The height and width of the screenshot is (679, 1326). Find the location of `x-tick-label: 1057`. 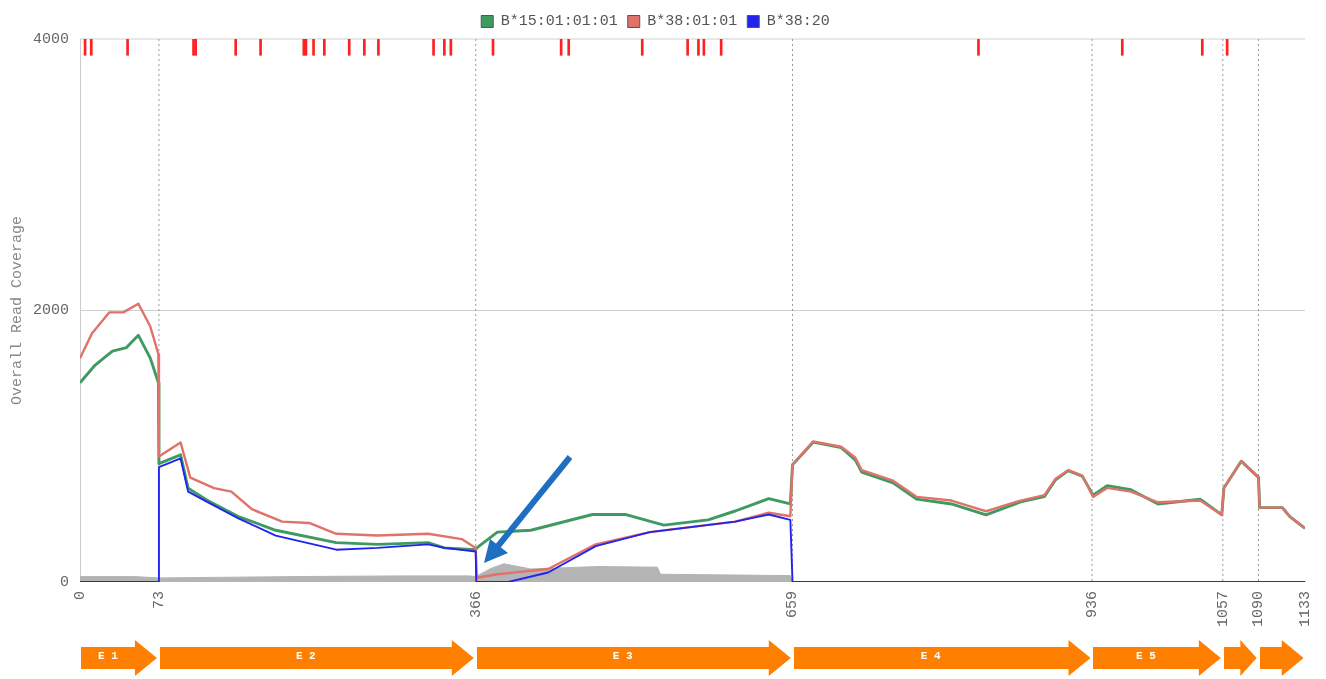

x-tick-label: 1057 is located at coordinates (1223, 609).